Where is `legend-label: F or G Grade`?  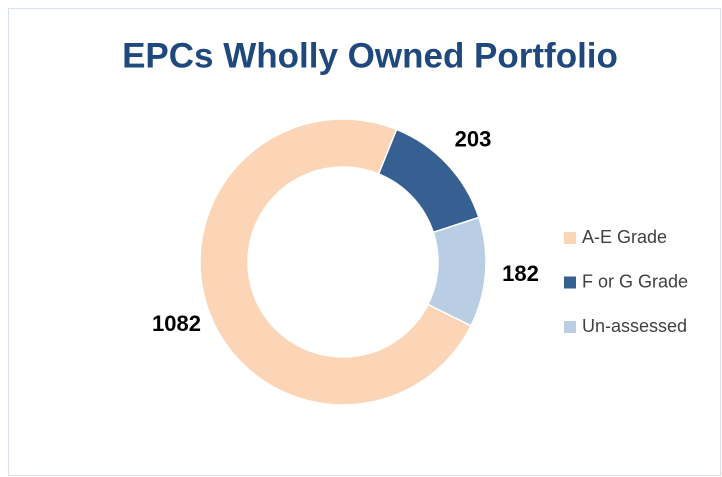 legend-label: F or G Grade is located at coordinates (635, 281).